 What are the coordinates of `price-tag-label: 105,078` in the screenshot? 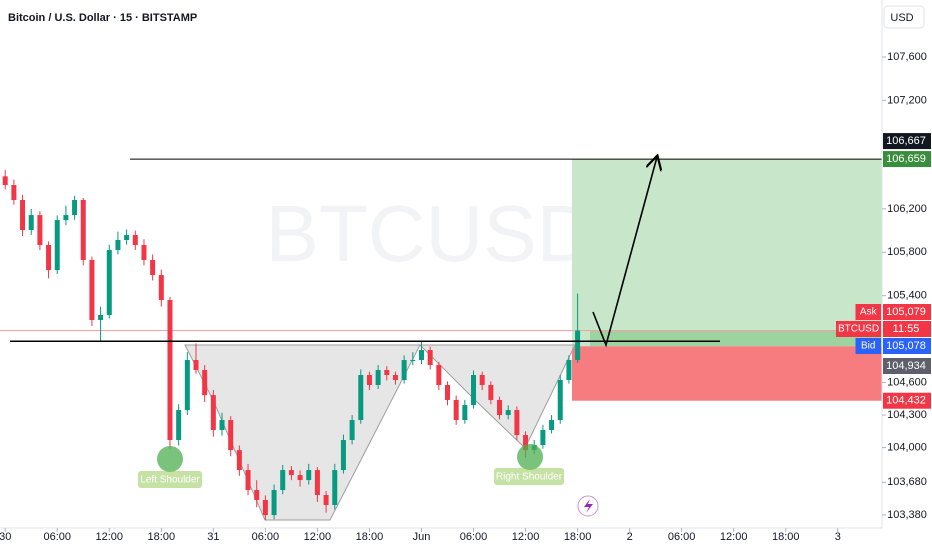 It's located at (906, 346).